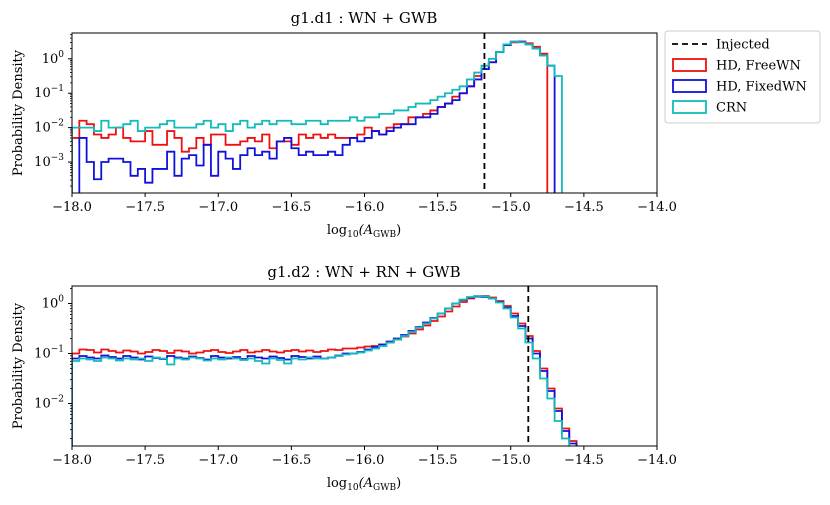 The width and height of the screenshot is (830, 505). I want to click on legend-entry: HD, FixedWN, so click(739, 87).